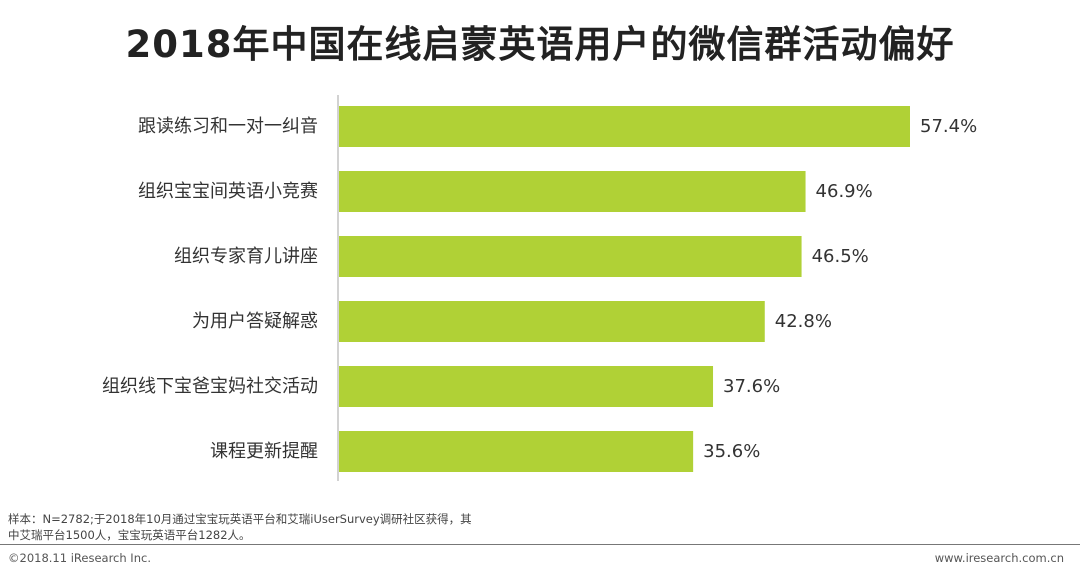 Image resolution: width=1080 pixels, height=575 pixels. What do you see at coordinates (540, 44) in the screenshot?
I see `chart-title: 2018年中国在线启蒙英语用户的微信群活动偏好` at bounding box center [540, 44].